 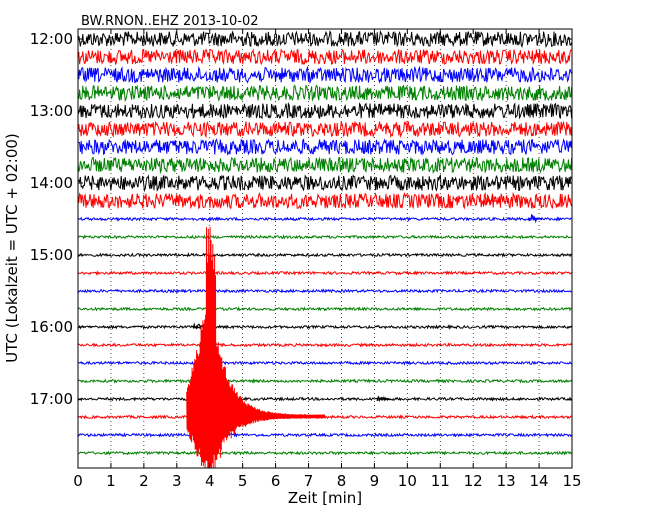 I want to click on y-tick-label: 16:00, so click(x=51, y=327).